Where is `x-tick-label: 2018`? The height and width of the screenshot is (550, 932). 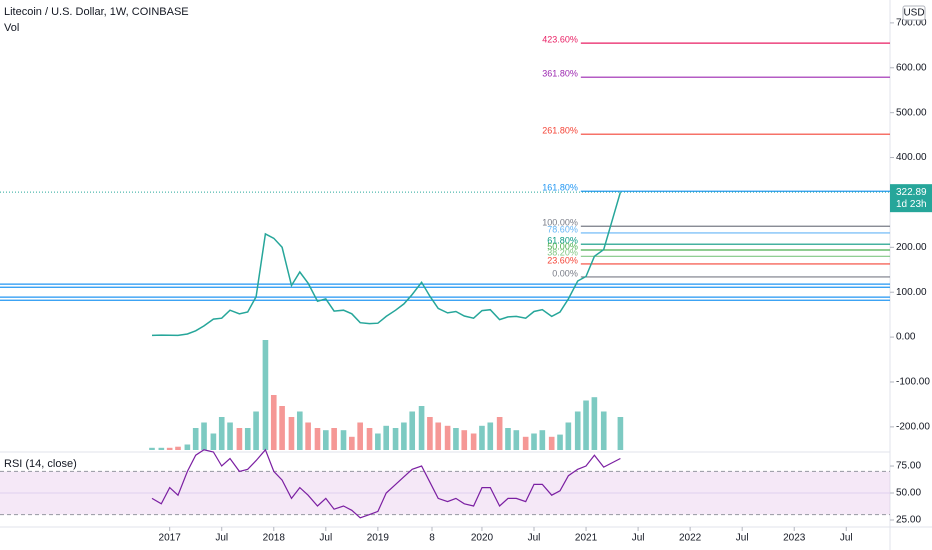 x-tick-label: 2018 is located at coordinates (274, 538).